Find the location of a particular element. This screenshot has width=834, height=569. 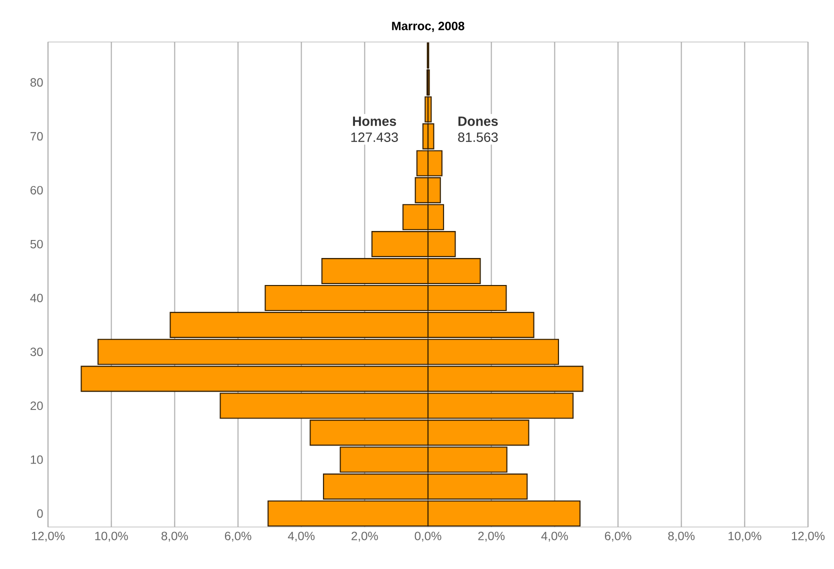

text: Homes is located at coordinates (374, 121).